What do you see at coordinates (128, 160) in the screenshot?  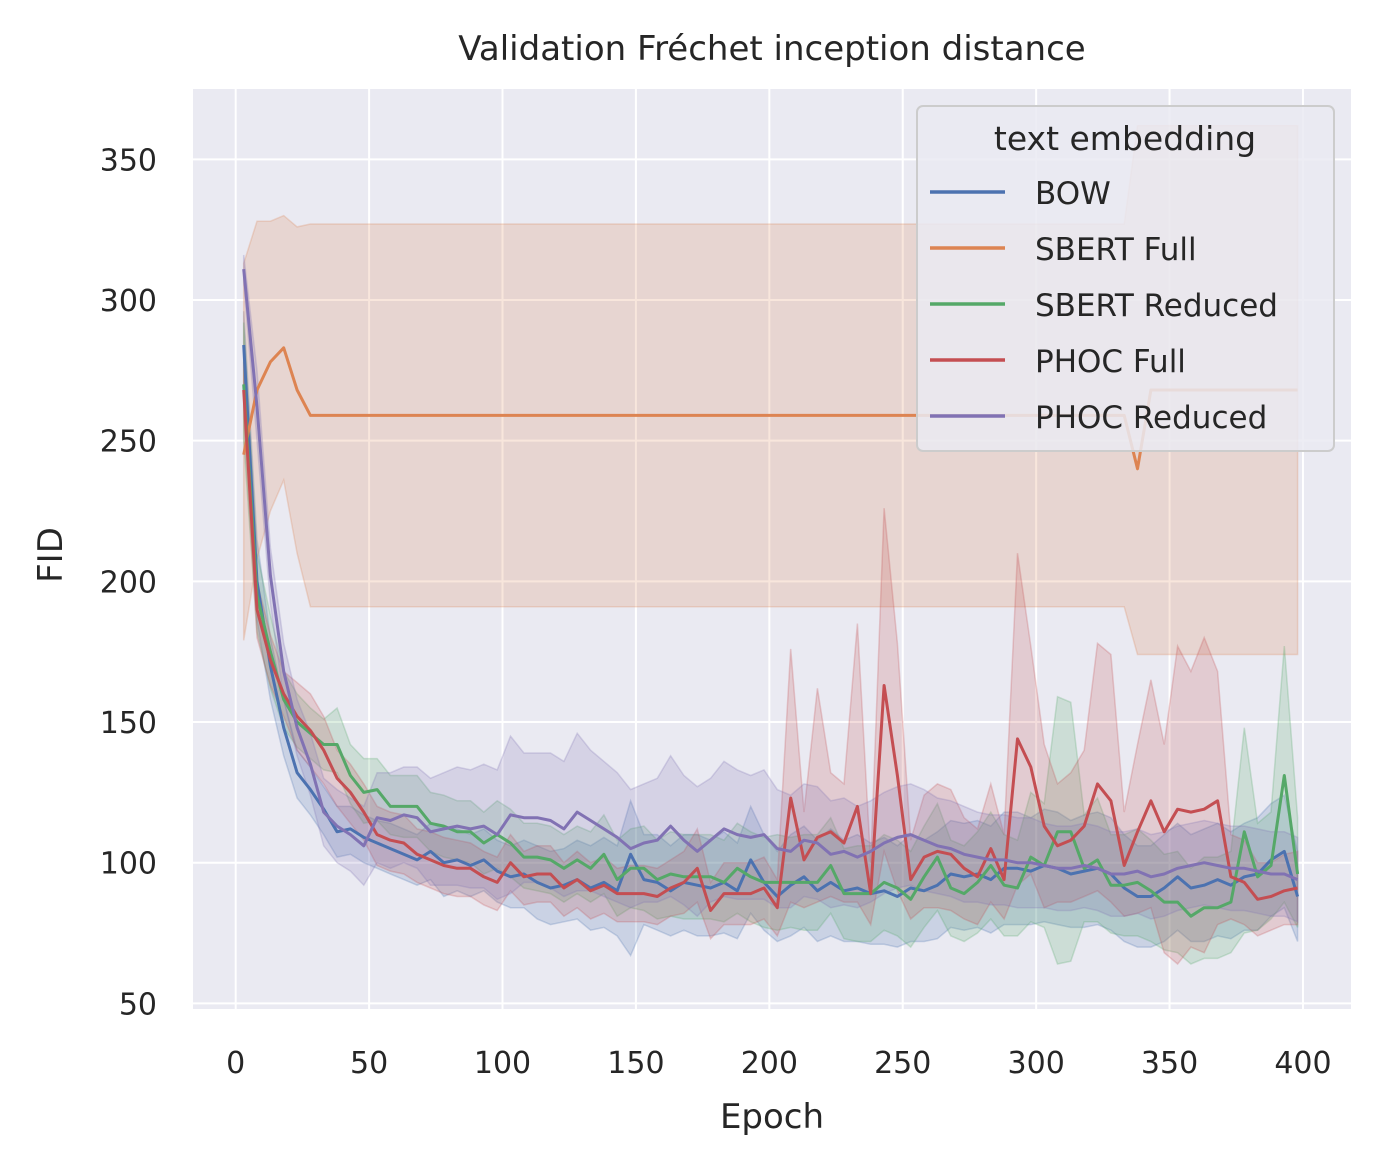 I see `y-tick-label: 350` at bounding box center [128, 160].